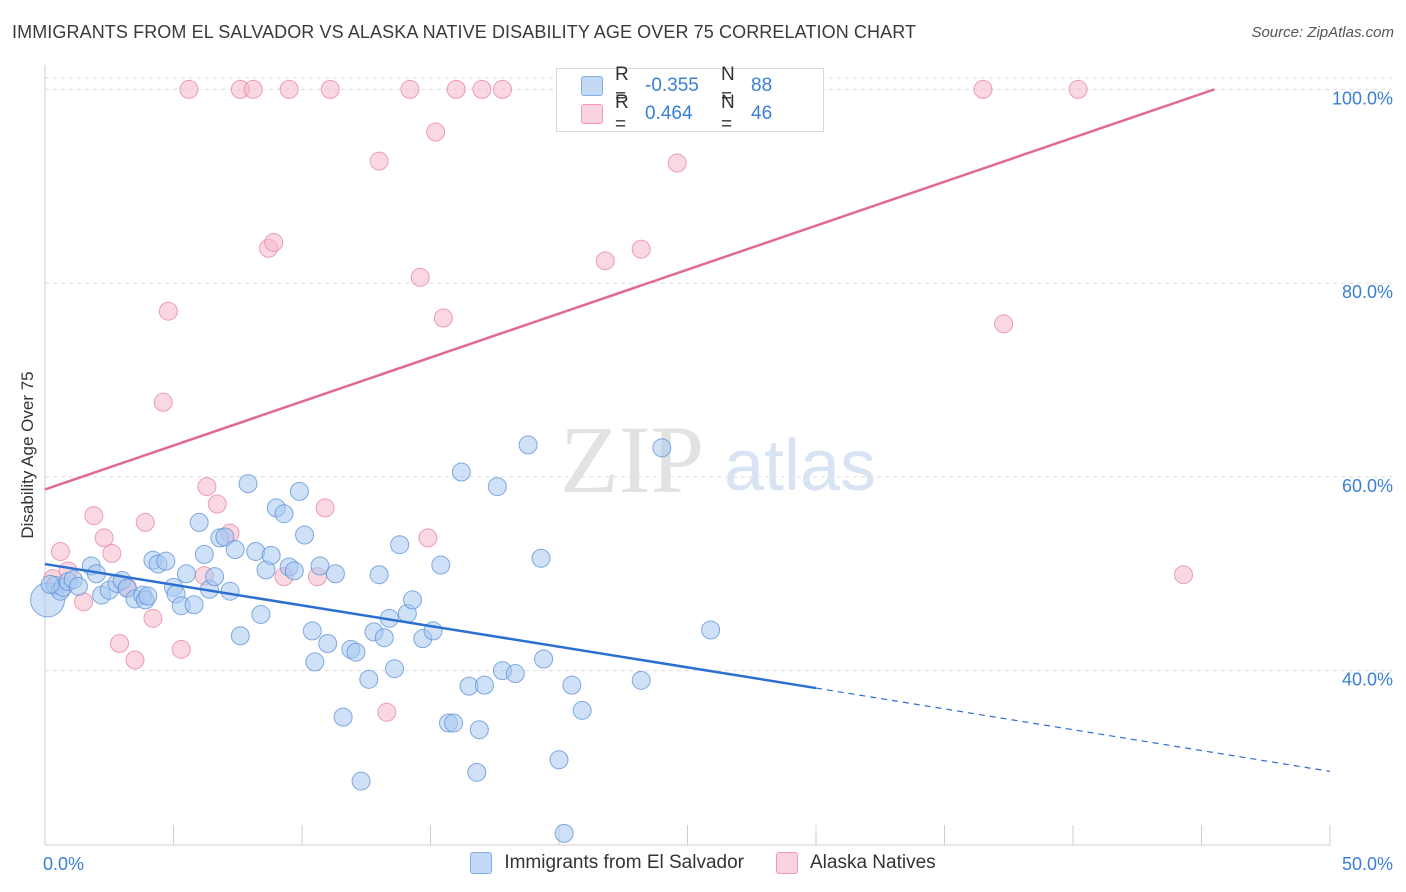  What do you see at coordinates (430, 626) in the screenshot?
I see `el-salvador-trend-line` at bounding box center [430, 626].